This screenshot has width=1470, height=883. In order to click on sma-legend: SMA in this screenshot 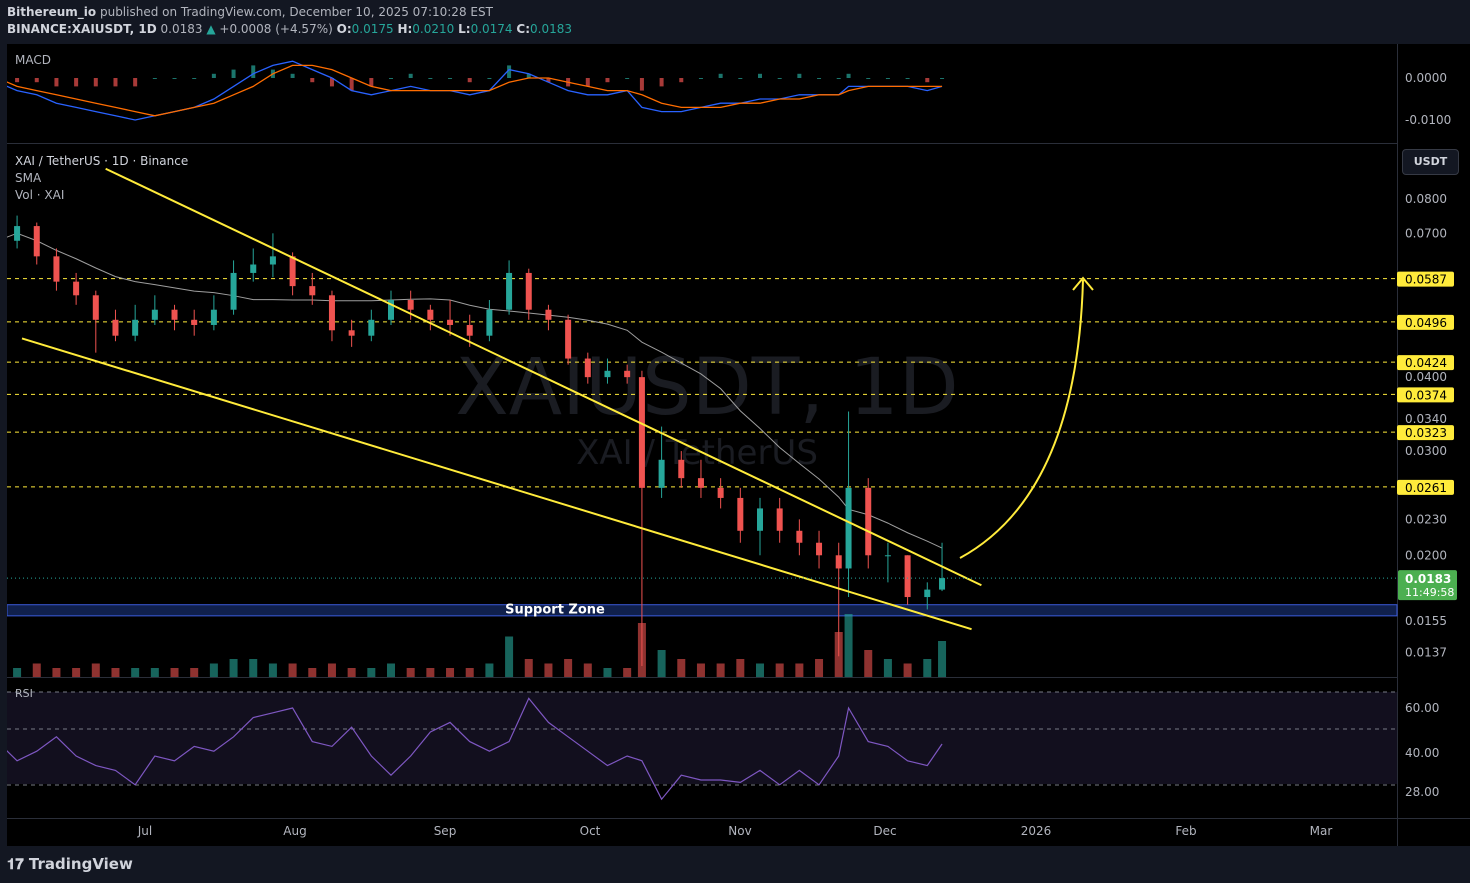, I will do `click(28, 178)`.